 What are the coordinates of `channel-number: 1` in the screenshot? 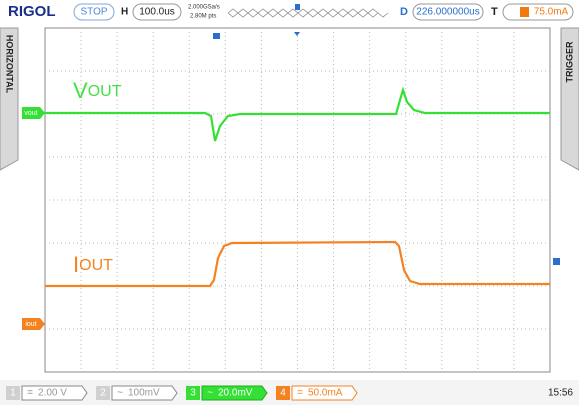 It's located at (13, 393).